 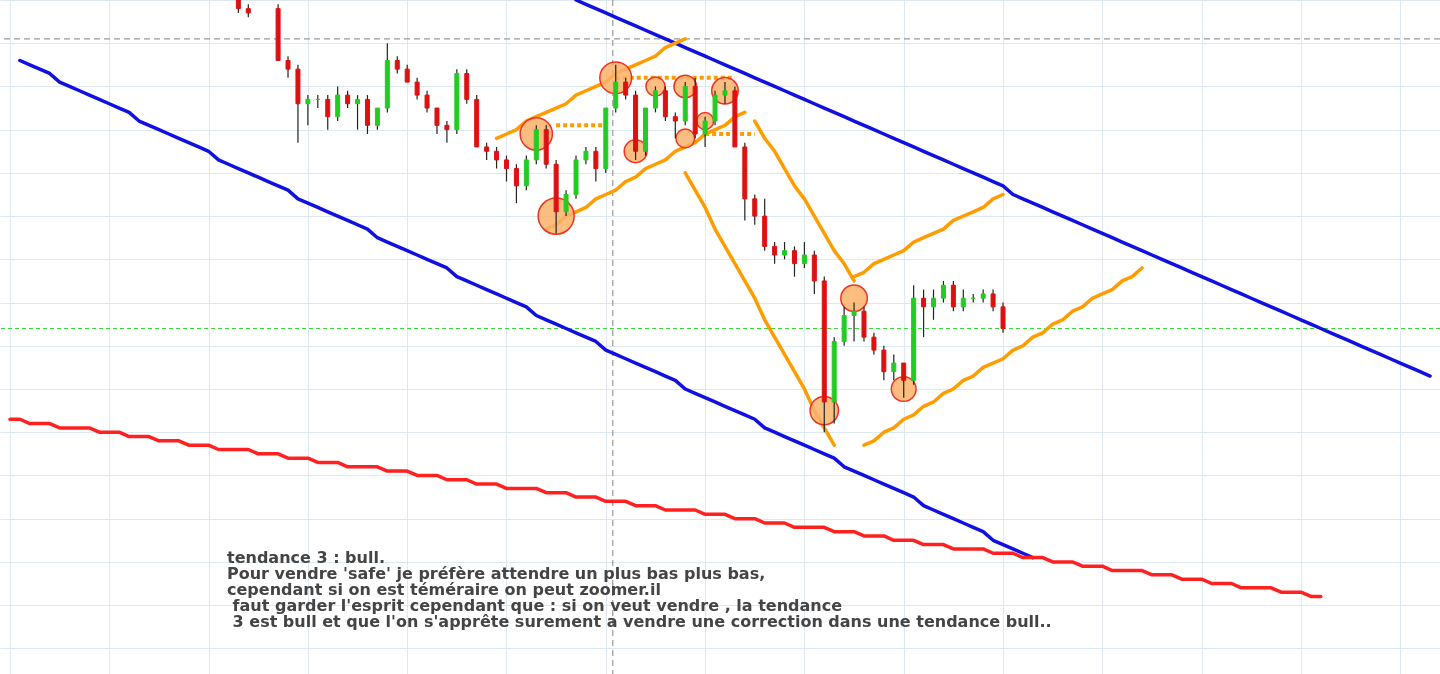 What do you see at coordinates (639, 589) in the screenshot?
I see `text: tendance 3 : bull. Pour vendre 'safe' je préfère attendre un plus bas plus bas, cependant si on est téméraire on peut zoomer.il faut garder l'esprit cependant que : si on veut vendre , la tendance 3 est bull et que l'on s'apprête surement a vendre une correction dans une tendance bull..` at bounding box center [639, 589].